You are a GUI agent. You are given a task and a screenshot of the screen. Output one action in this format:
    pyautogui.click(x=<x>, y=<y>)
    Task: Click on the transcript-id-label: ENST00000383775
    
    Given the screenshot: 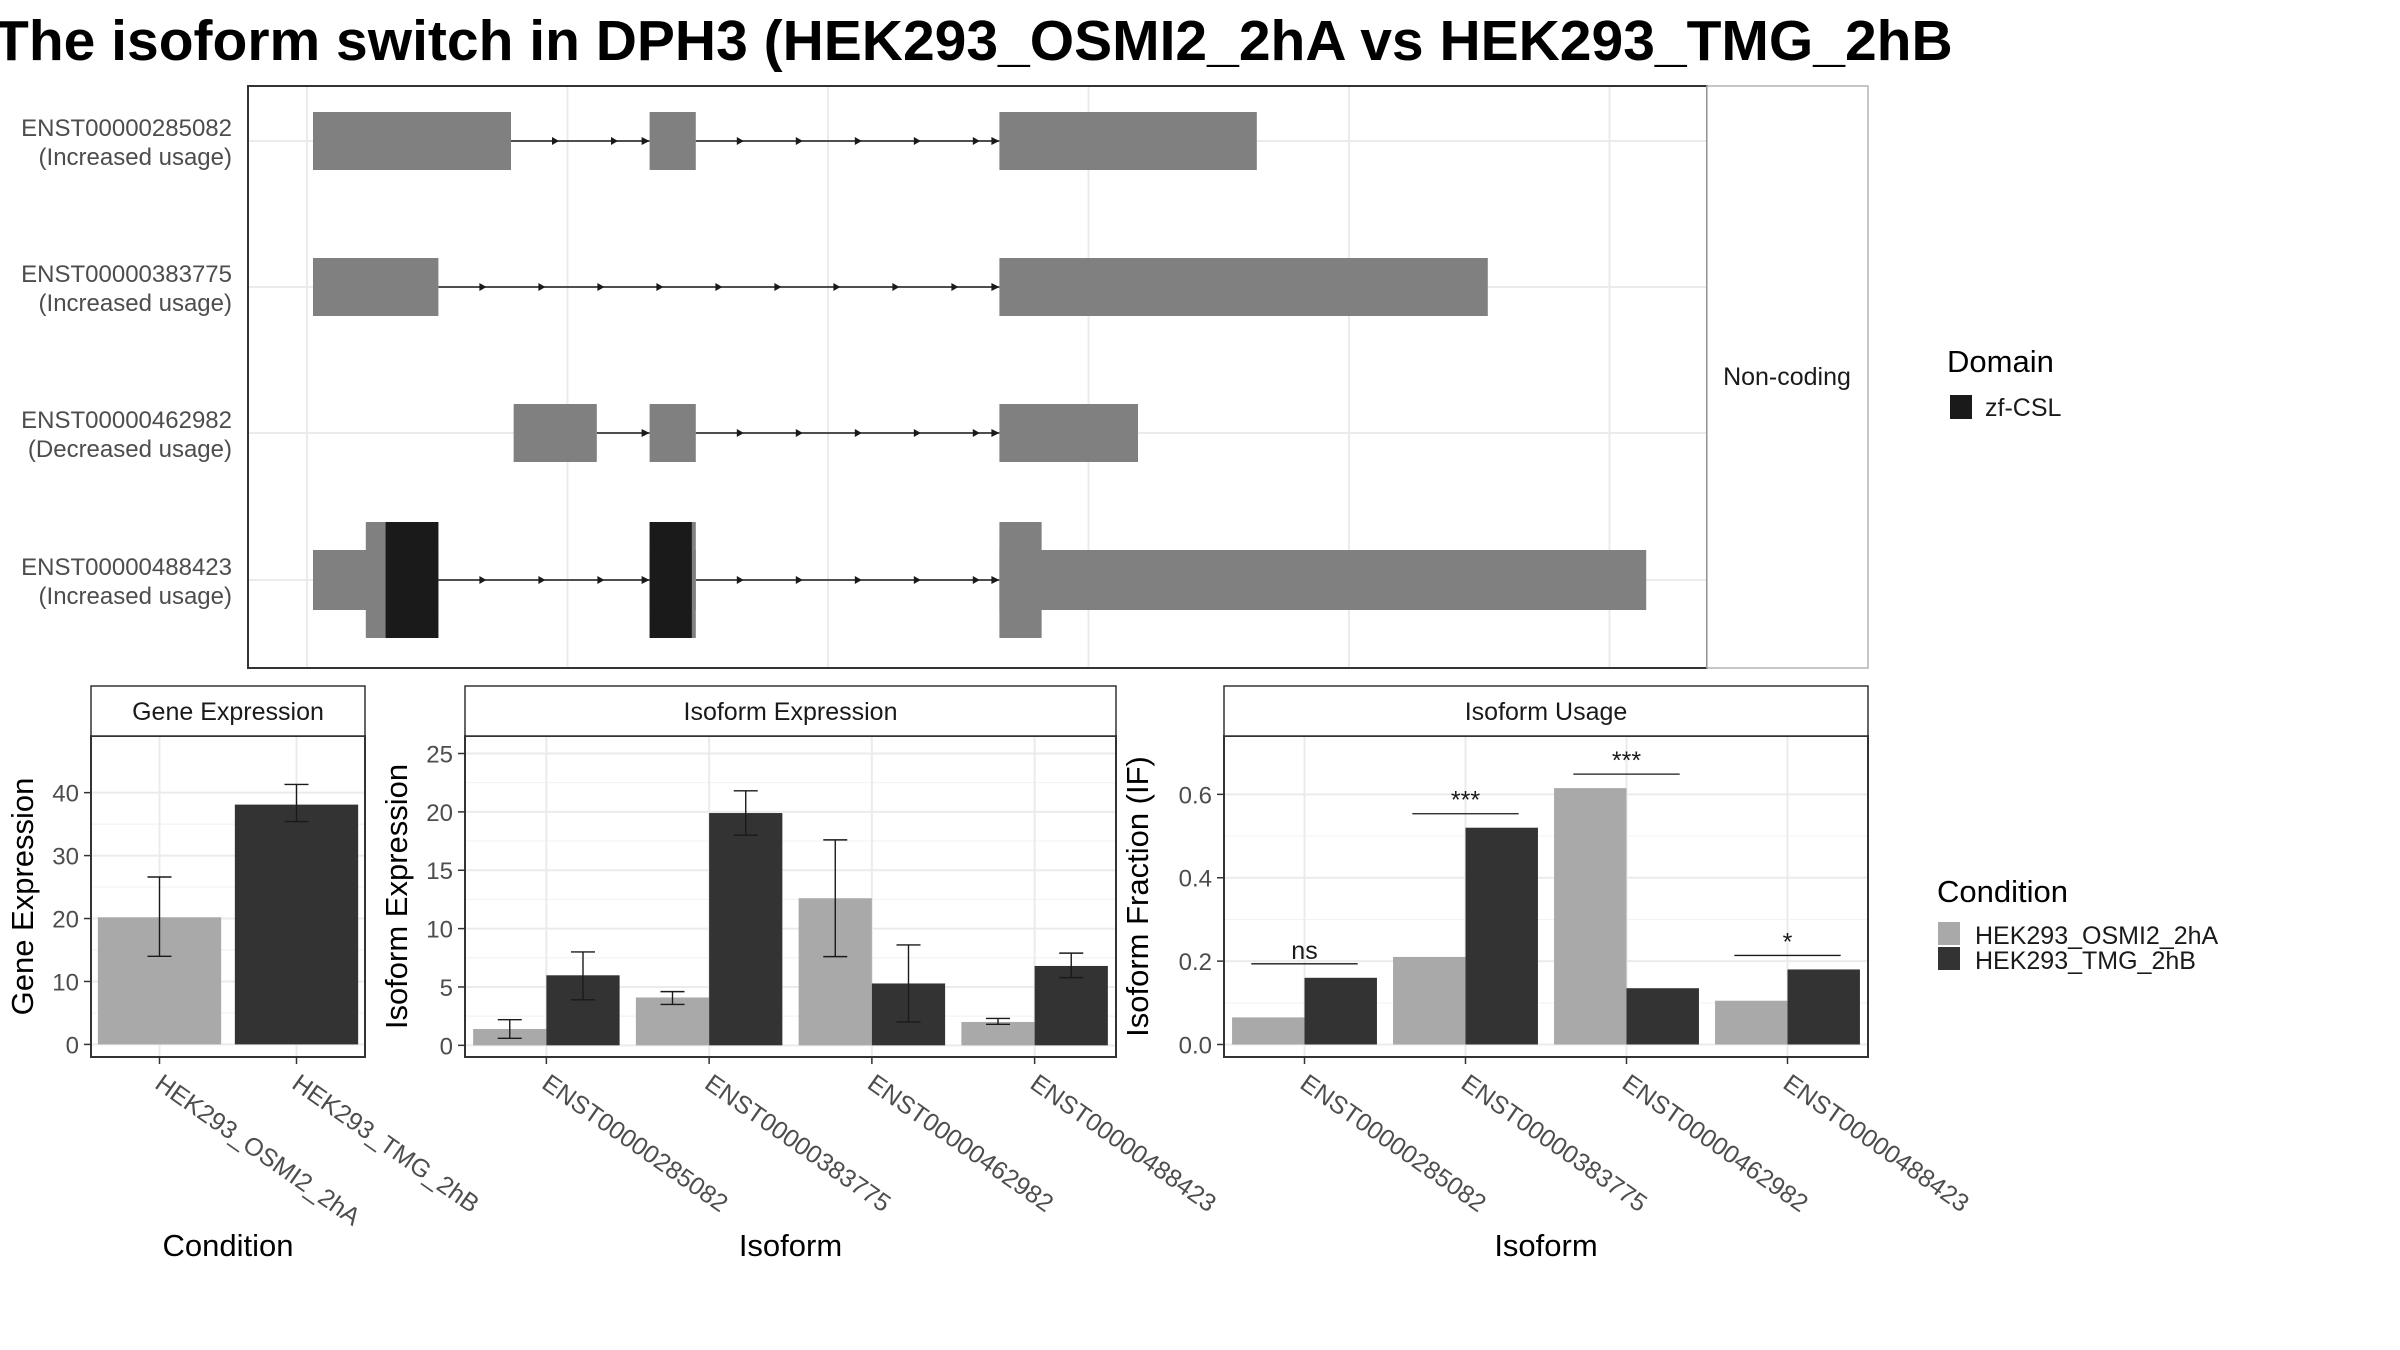 What is the action you would take?
    pyautogui.click(x=126, y=274)
    